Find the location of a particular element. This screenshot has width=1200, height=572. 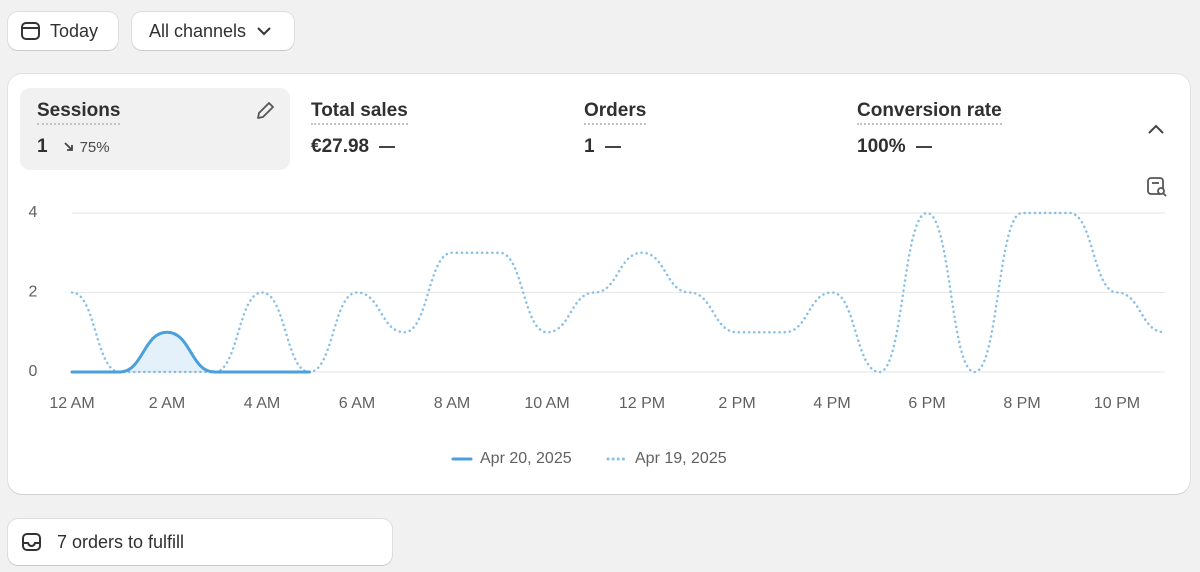

channel-button: All channels is located at coordinates (213, 31).